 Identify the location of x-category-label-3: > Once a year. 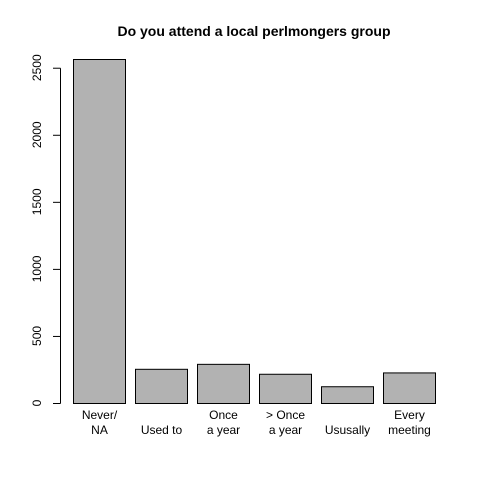
(285, 422).